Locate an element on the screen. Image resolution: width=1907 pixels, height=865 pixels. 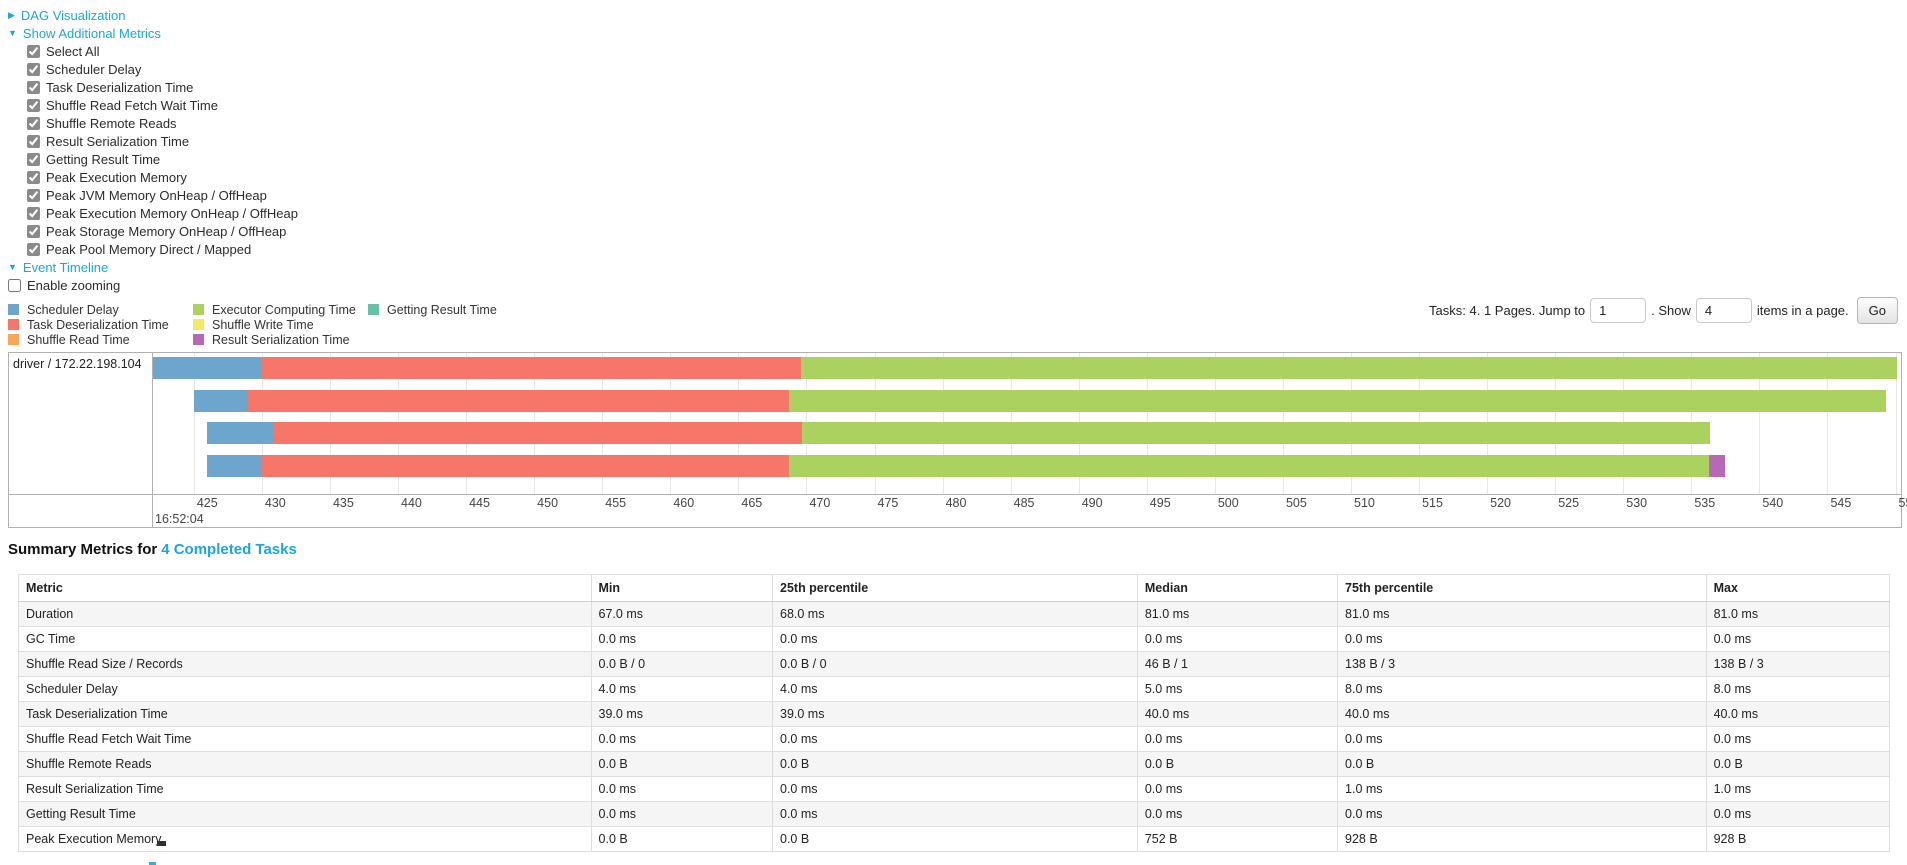
metric-value-cell: 928 B is located at coordinates (1798, 839).